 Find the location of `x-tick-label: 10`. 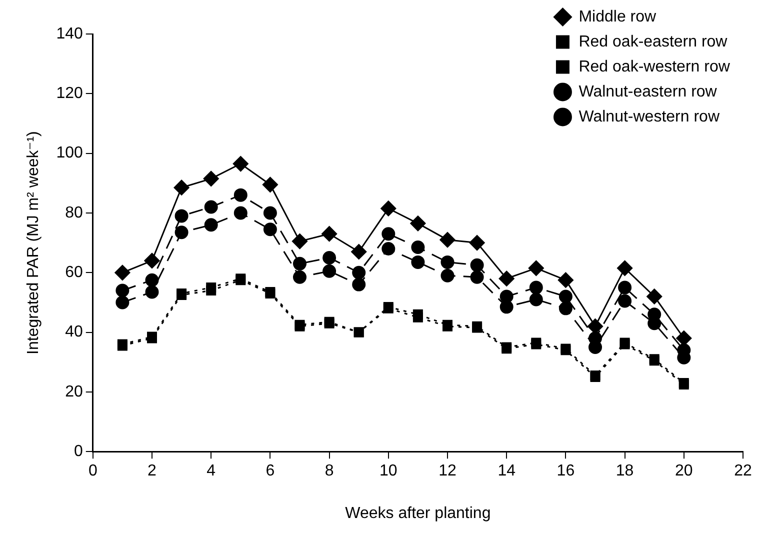

x-tick-label: 10 is located at coordinates (389, 471).